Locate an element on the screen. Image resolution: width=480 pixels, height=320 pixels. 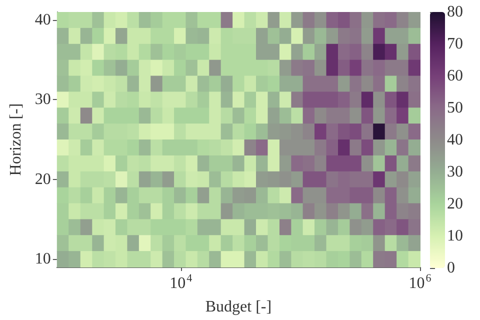
y-tick-label: 20 is located at coordinates (42, 179).